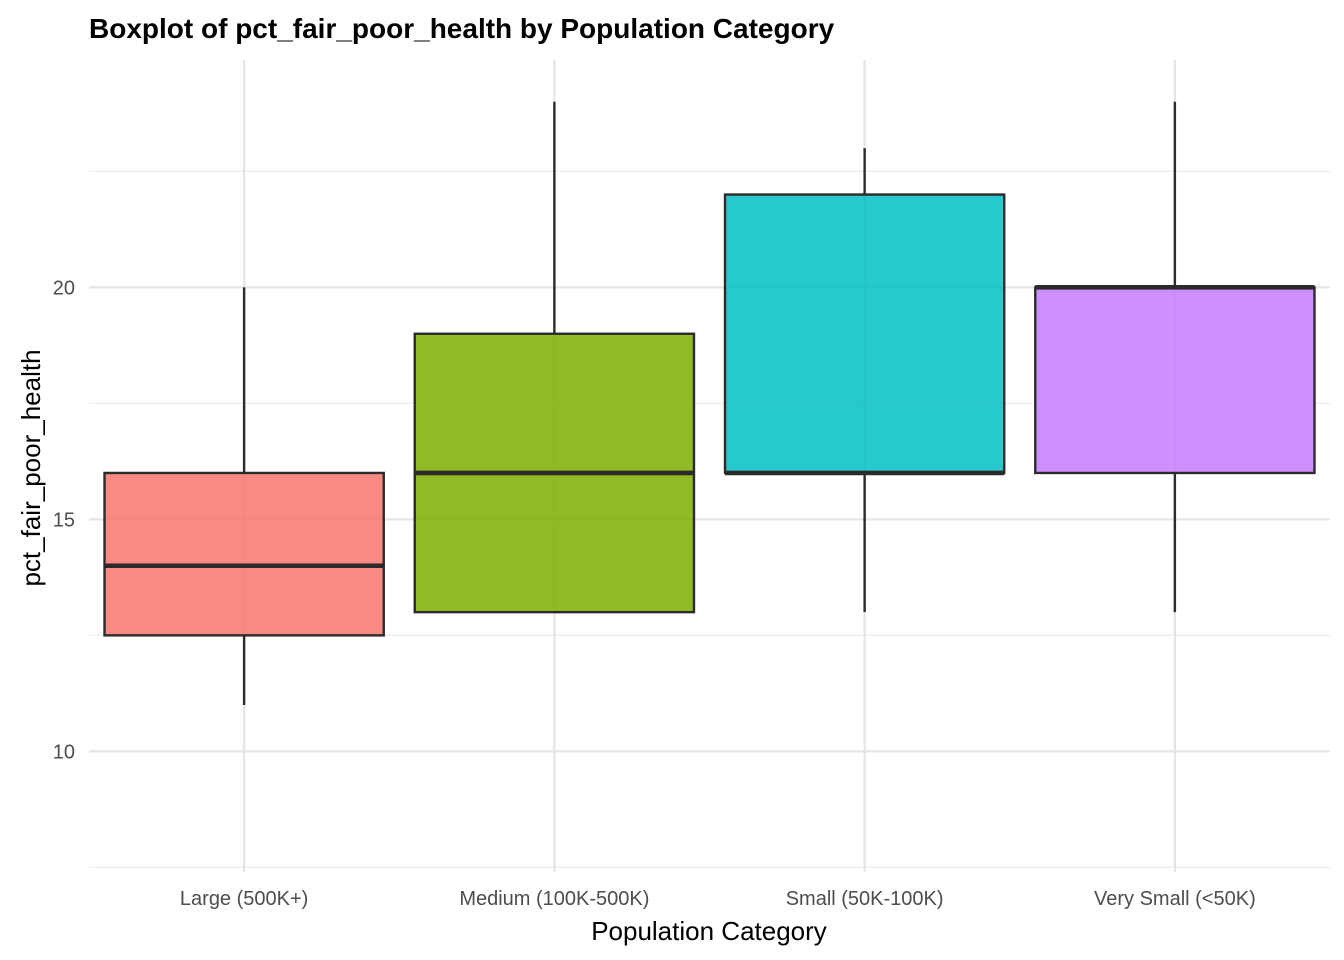 This screenshot has width=1344, height=960. Describe the element at coordinates (64, 288) in the screenshot. I see `y-tick-label: 20` at that location.